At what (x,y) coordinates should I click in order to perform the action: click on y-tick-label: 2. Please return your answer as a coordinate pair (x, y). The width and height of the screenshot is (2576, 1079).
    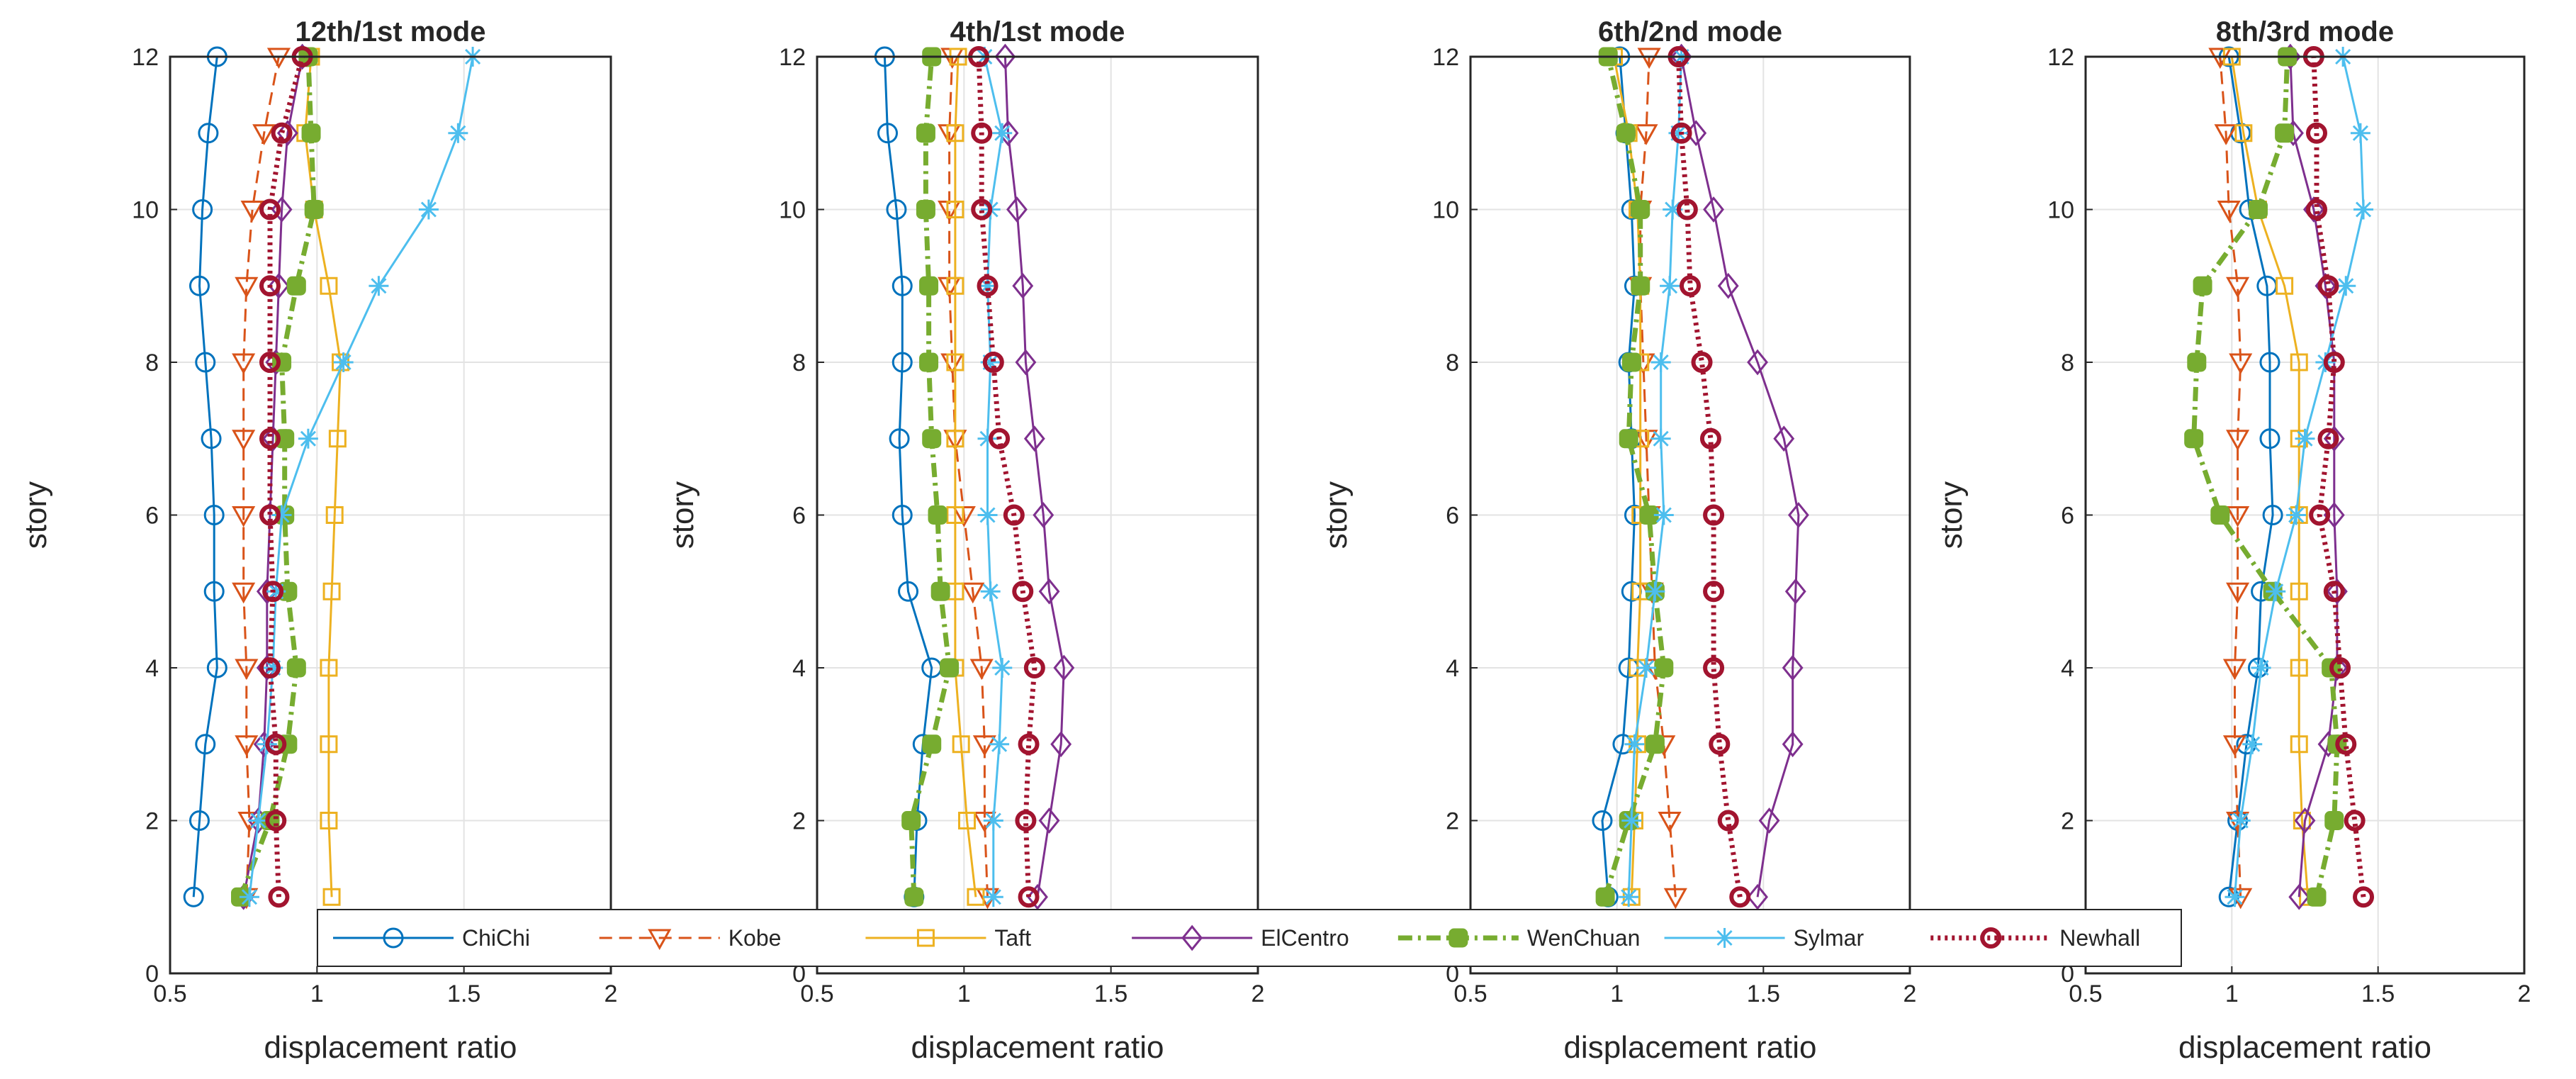
    Looking at the image, I should click on (152, 821).